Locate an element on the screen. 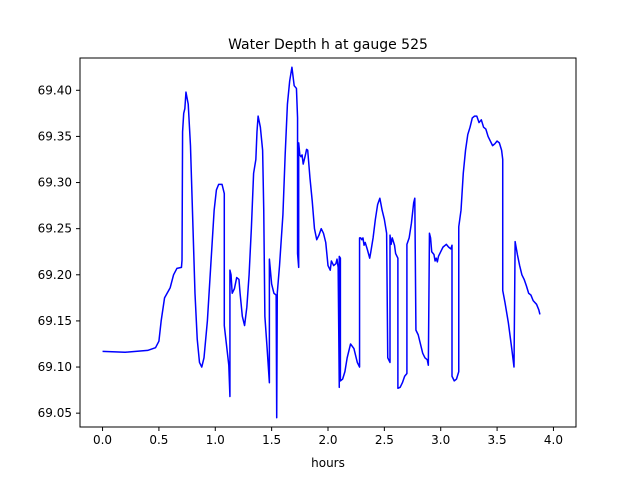 The image size is (640, 480). y-tick-label: 69.25 is located at coordinates (55, 229).